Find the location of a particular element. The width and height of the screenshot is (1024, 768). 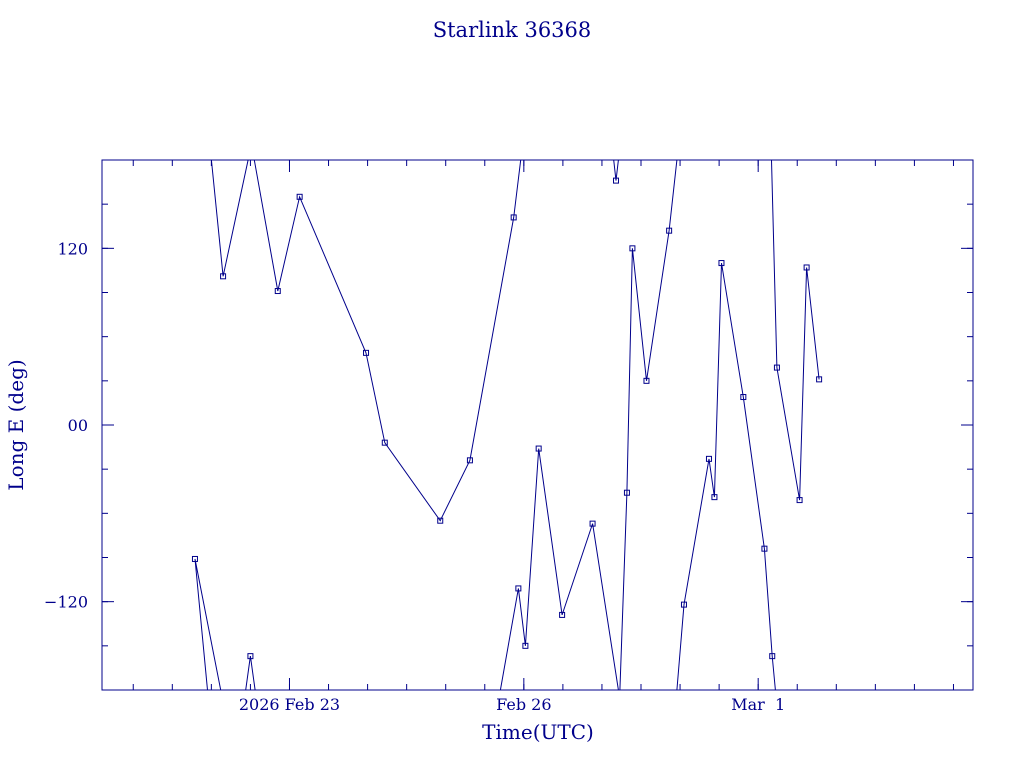

x-tick-label: Feb 26 is located at coordinates (523, 704).